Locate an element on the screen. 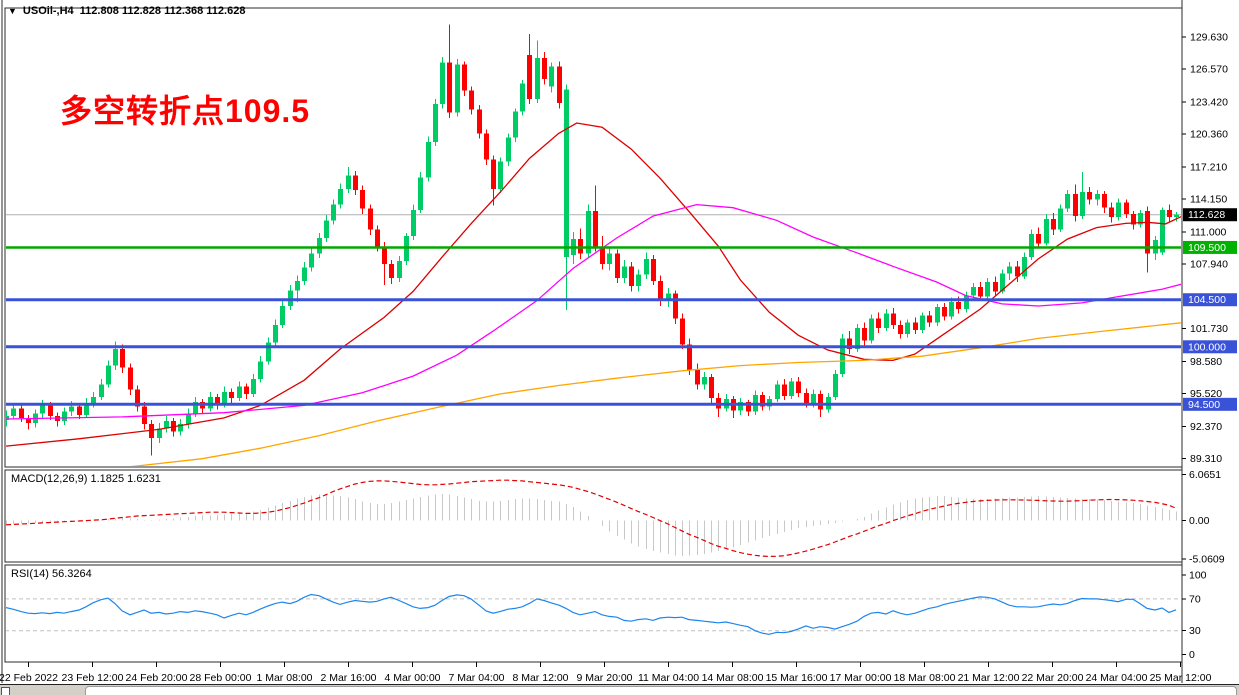 This screenshot has height=695, width=1239. resize-grip is located at coordinates (5, 691).